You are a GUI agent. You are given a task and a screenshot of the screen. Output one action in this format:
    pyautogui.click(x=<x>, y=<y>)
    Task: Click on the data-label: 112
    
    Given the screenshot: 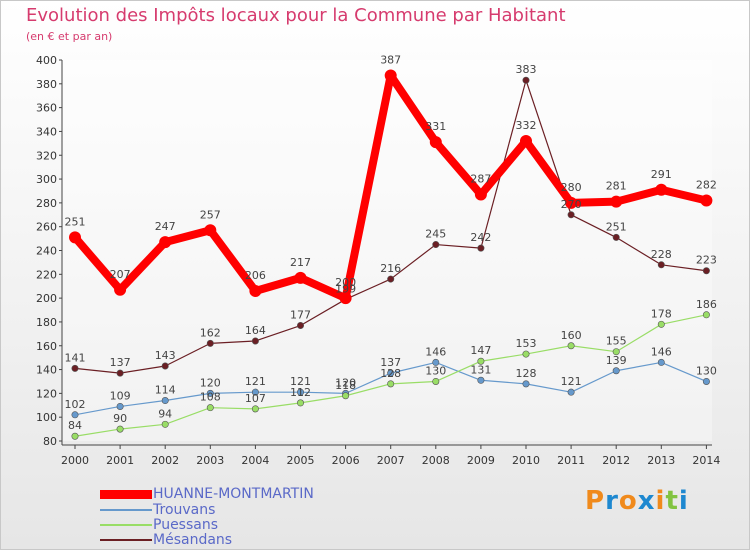 What is the action you would take?
    pyautogui.click(x=300, y=392)
    